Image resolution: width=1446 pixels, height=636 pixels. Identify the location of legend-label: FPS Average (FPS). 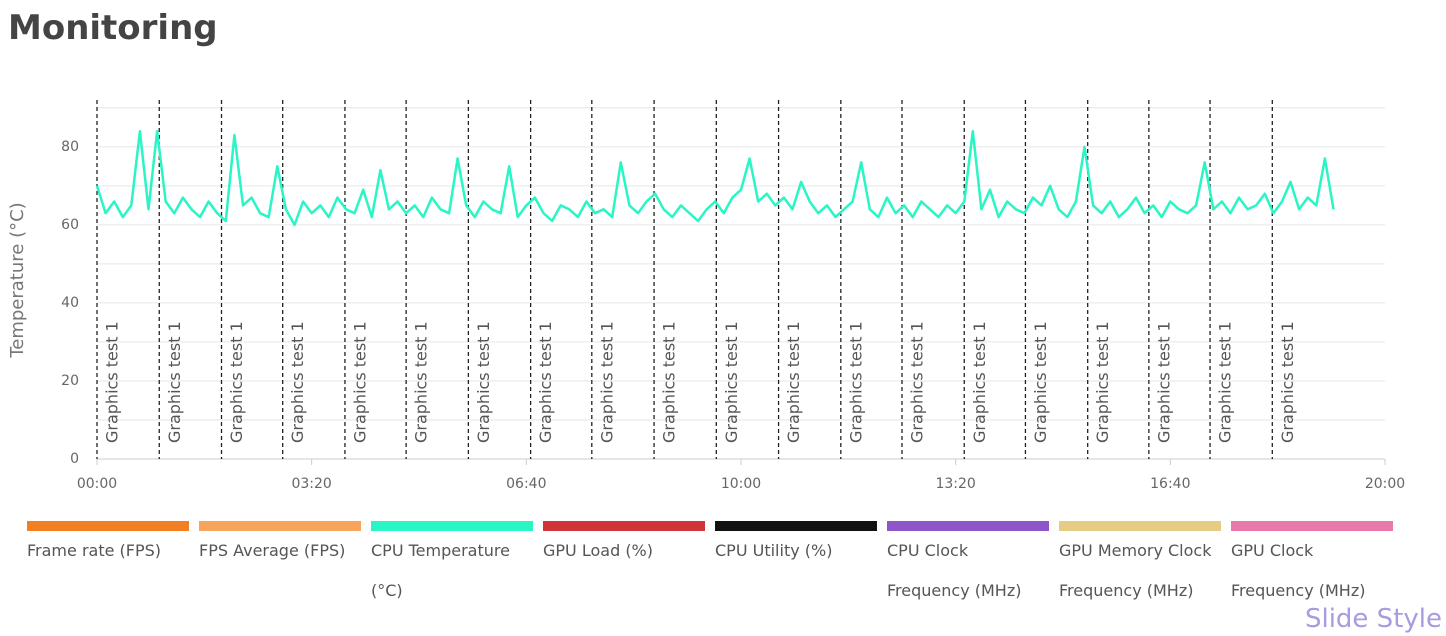
(272, 550).